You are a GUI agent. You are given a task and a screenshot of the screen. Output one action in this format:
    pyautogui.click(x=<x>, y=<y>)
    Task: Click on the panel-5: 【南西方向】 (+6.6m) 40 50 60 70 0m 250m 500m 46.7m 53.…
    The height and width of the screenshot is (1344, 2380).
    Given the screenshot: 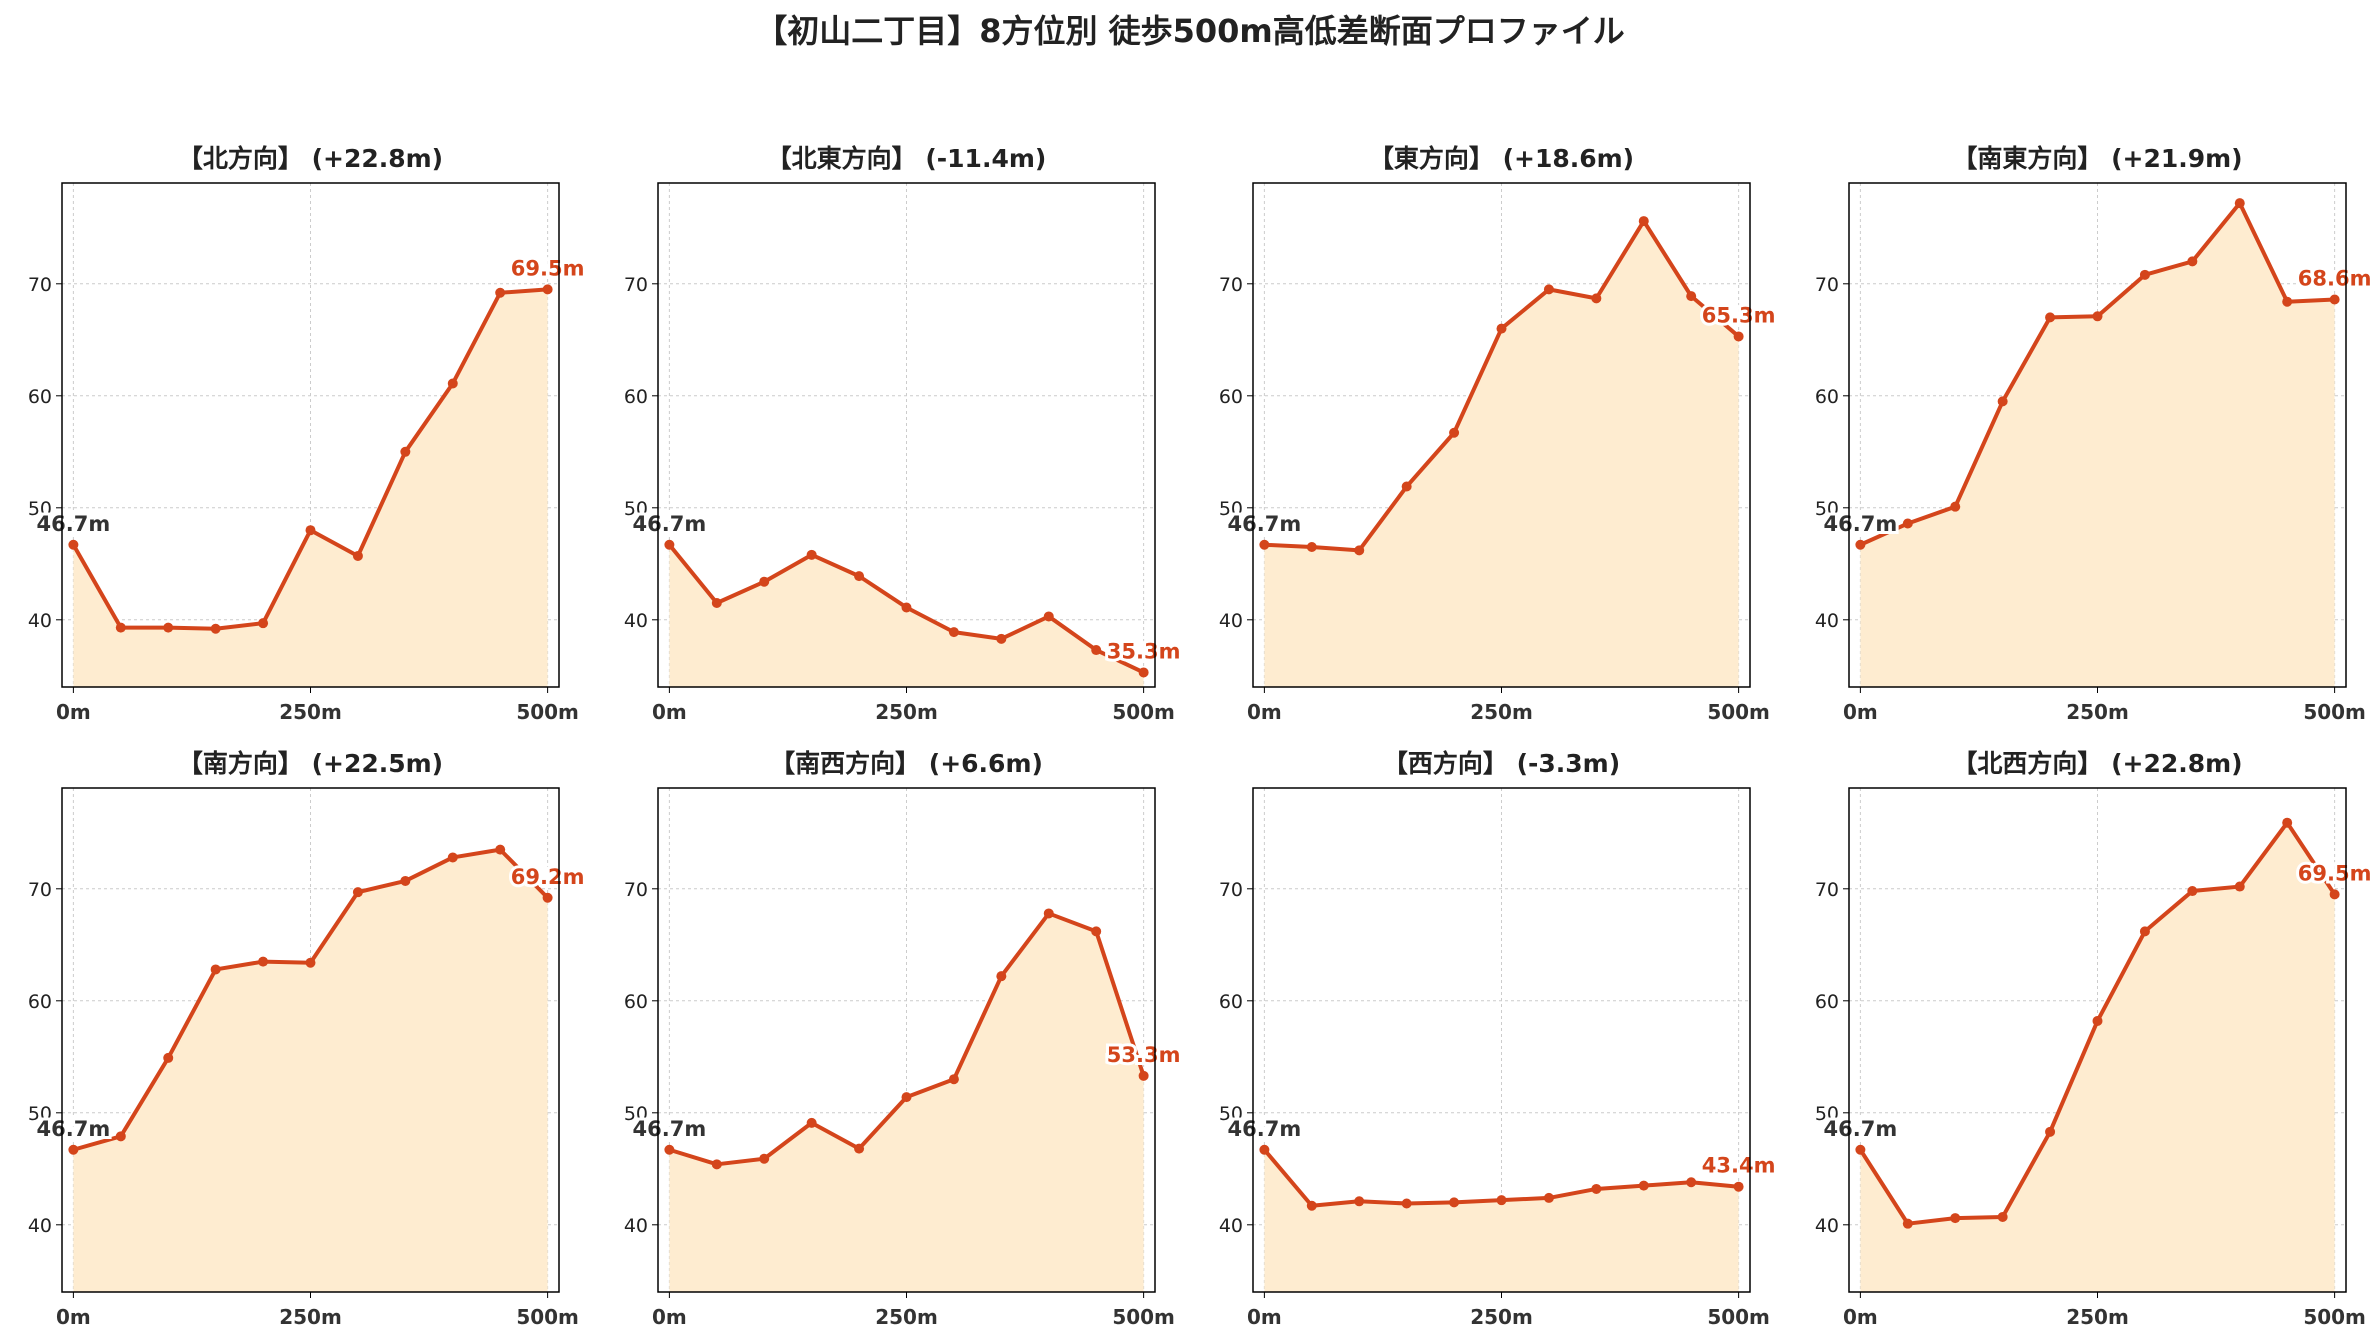 What is the action you would take?
    pyautogui.click(x=904, y=1039)
    